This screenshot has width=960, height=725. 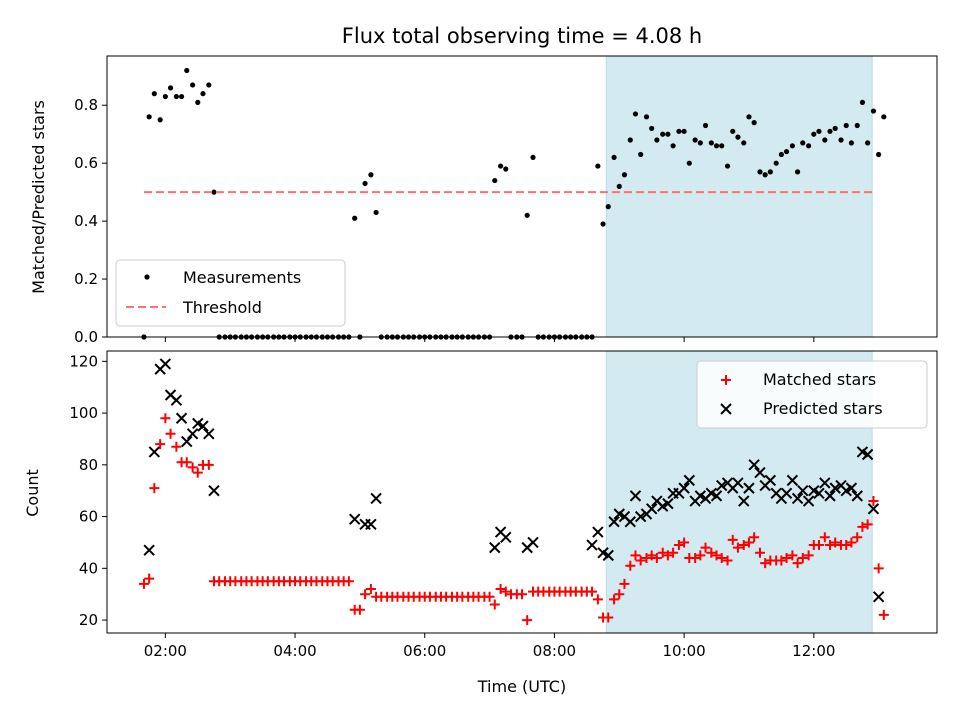 I want to click on x-axis-label: Time (UTC), so click(x=521, y=686).